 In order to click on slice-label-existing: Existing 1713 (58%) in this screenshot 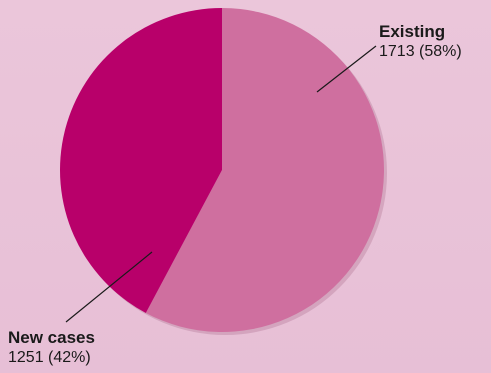, I will do `click(420, 42)`.